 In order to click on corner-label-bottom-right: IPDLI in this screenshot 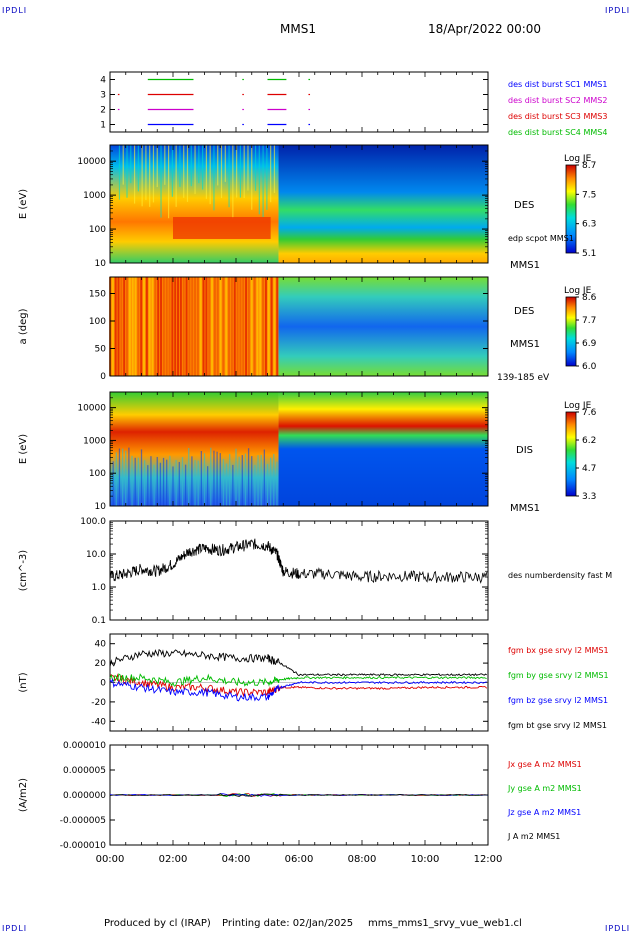, I will do `click(617, 928)`.